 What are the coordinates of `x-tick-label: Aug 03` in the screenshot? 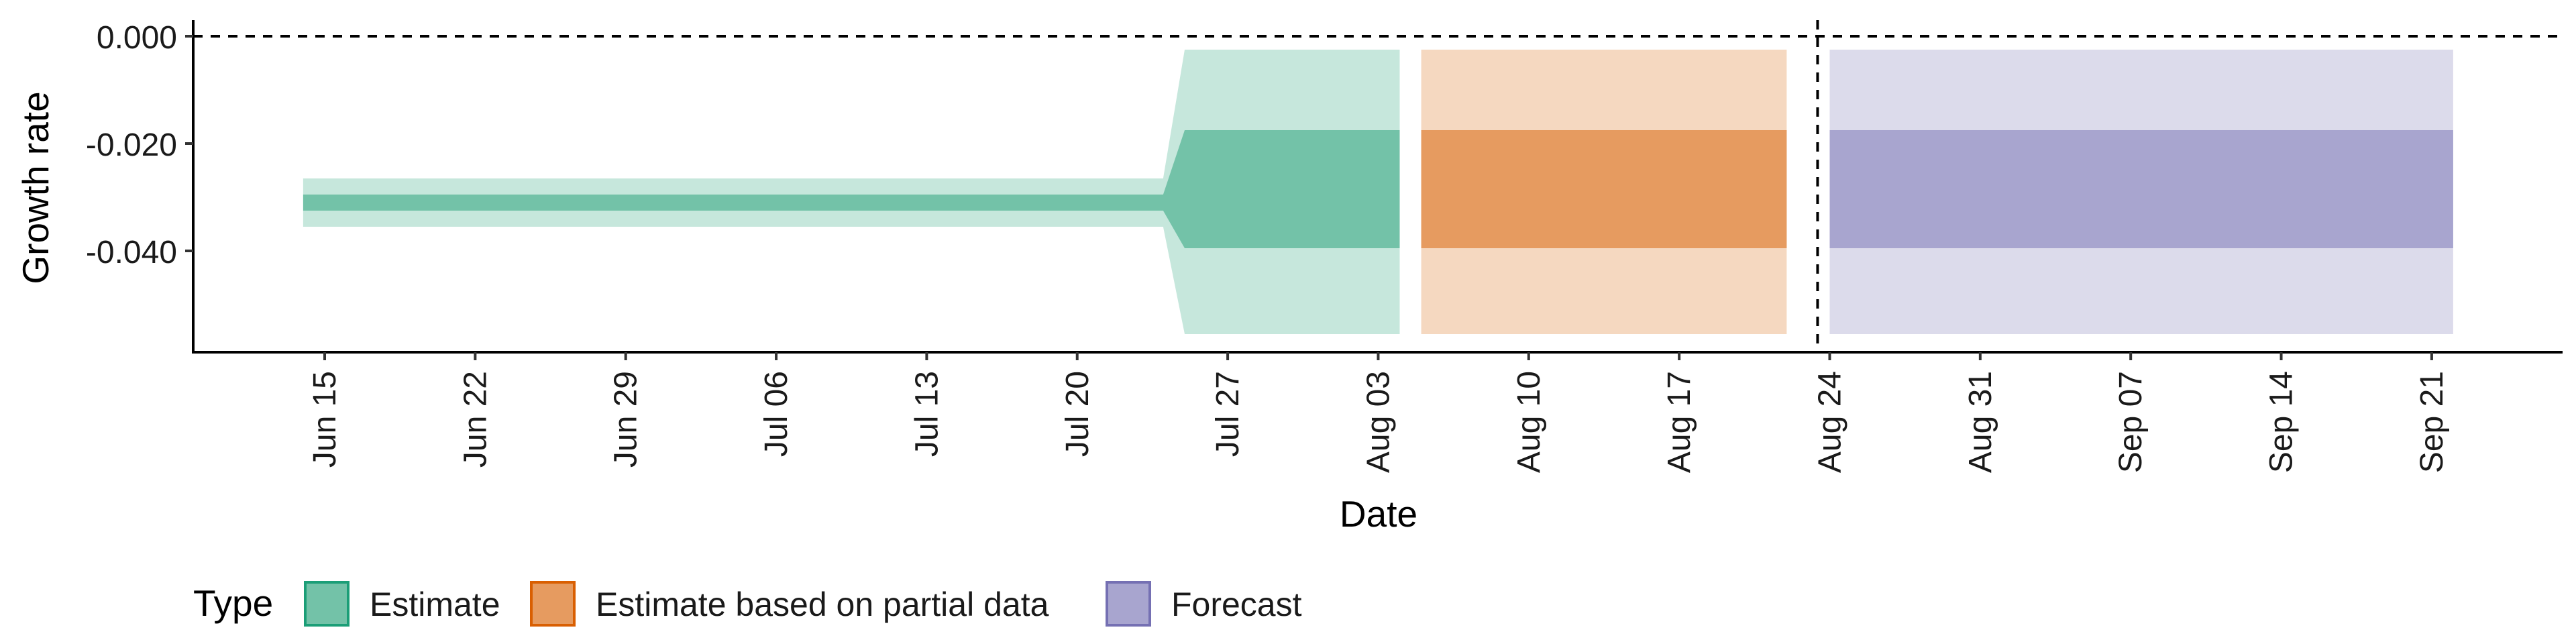 It's located at (1378, 422).